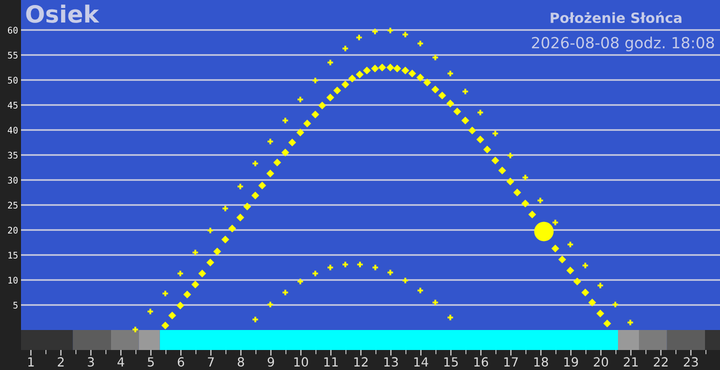  I want to click on x-tick-label: 13, so click(391, 362).